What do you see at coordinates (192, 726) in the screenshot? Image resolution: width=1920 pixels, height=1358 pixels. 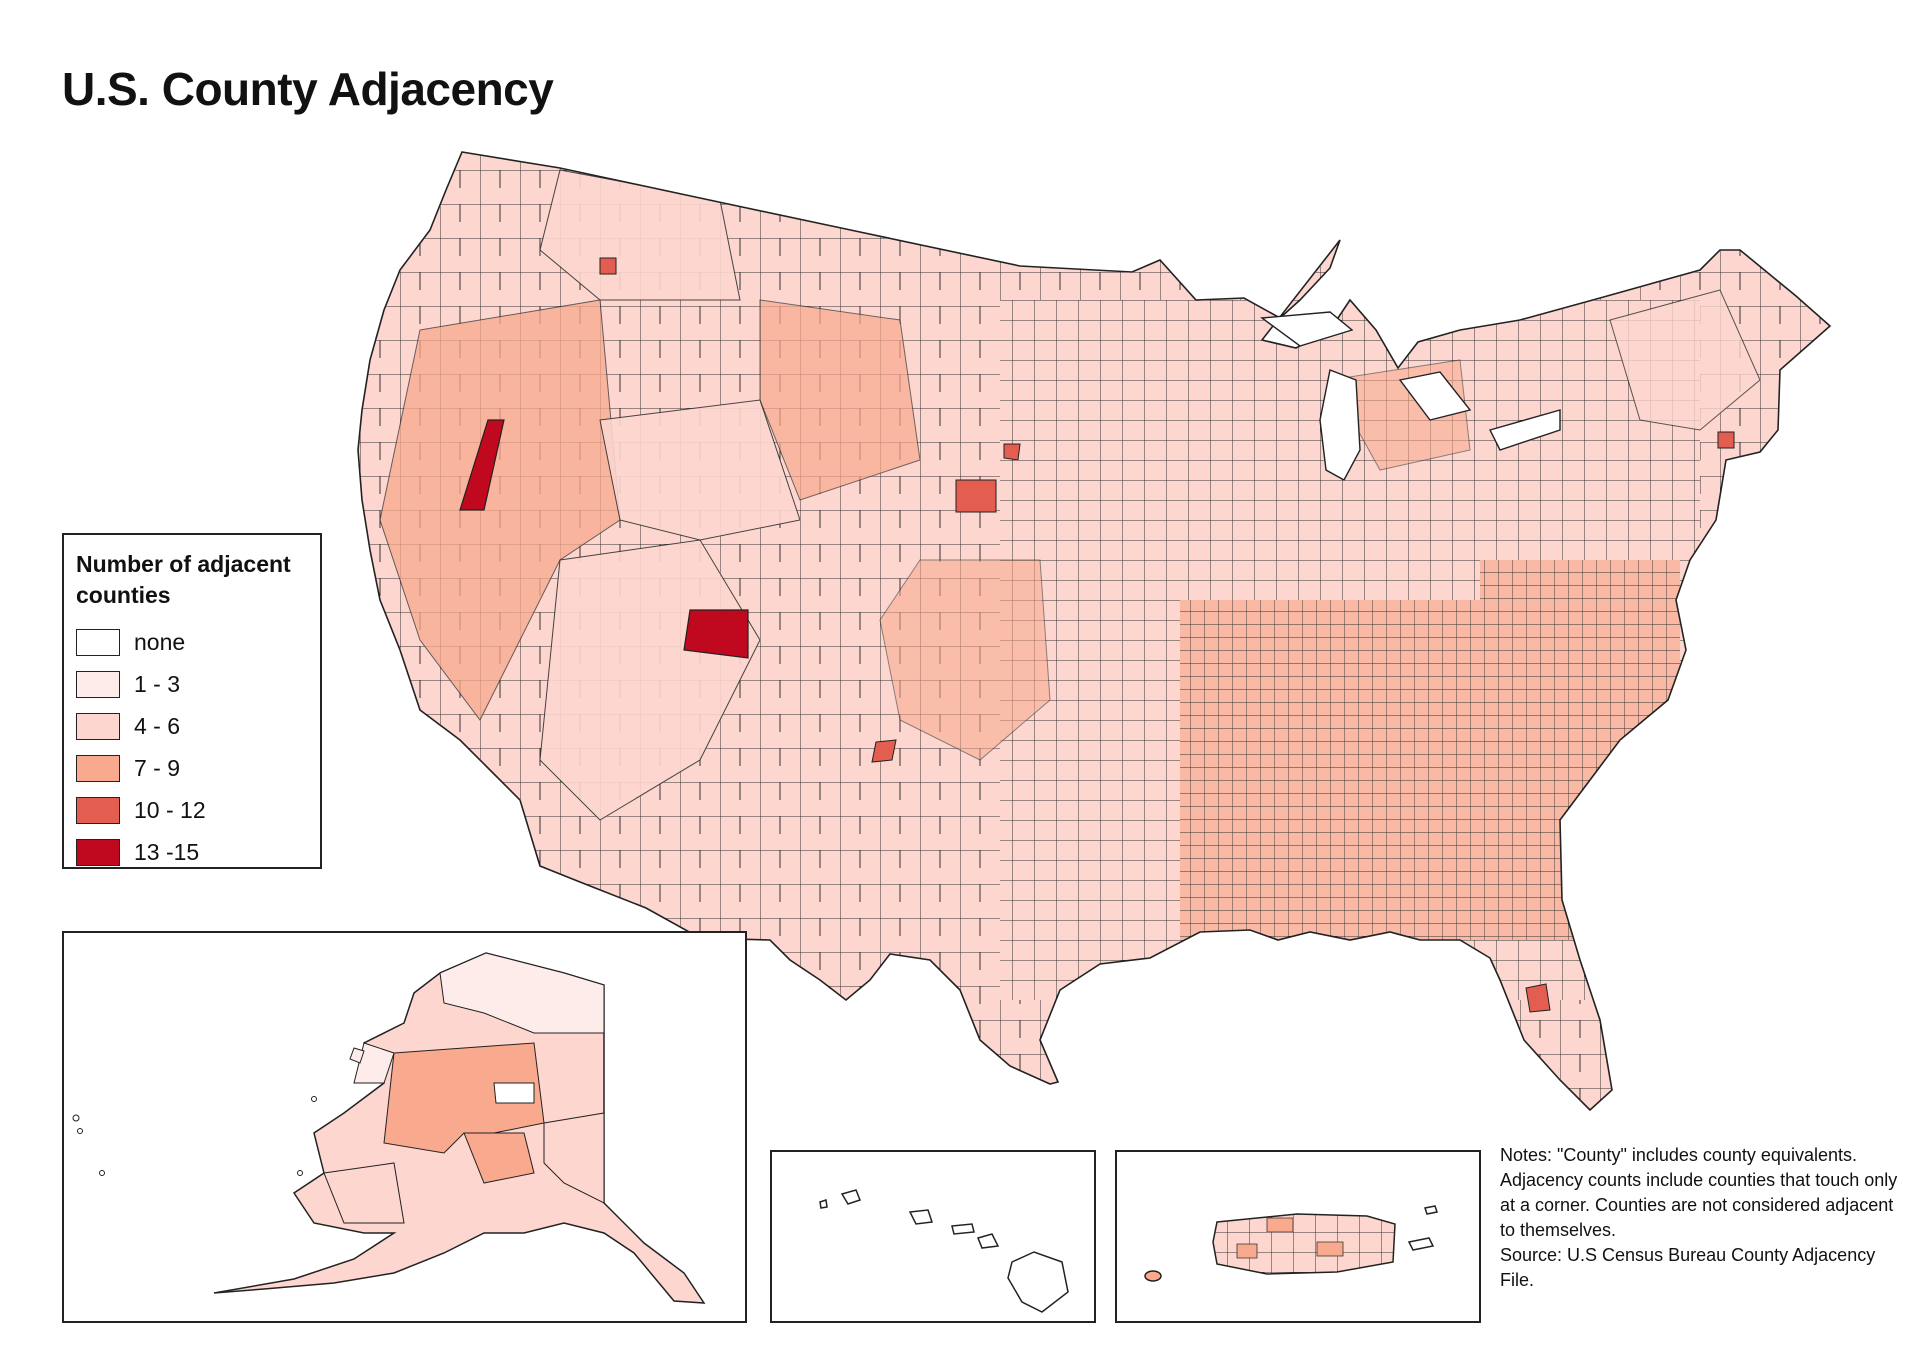 I see `legend-item-4-6: 4 - 6` at bounding box center [192, 726].